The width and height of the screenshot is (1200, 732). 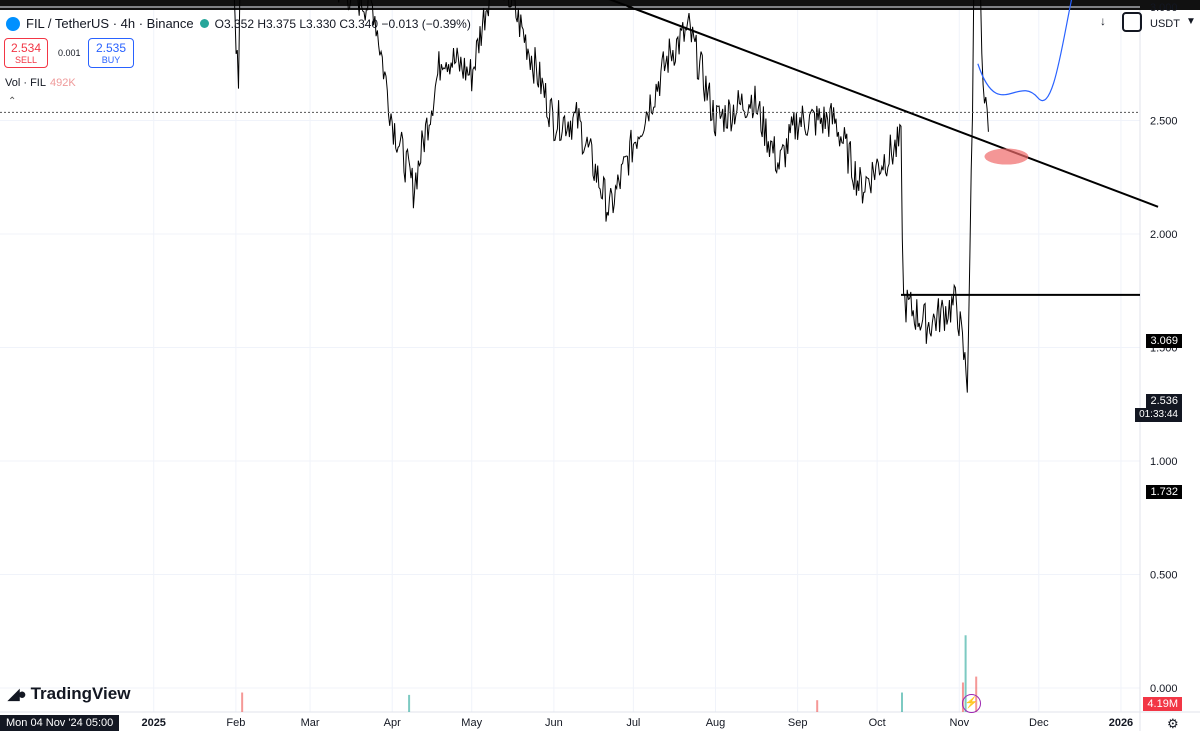 I want to click on tradingview-logo-icon: ◢●, so click(x=17, y=694).